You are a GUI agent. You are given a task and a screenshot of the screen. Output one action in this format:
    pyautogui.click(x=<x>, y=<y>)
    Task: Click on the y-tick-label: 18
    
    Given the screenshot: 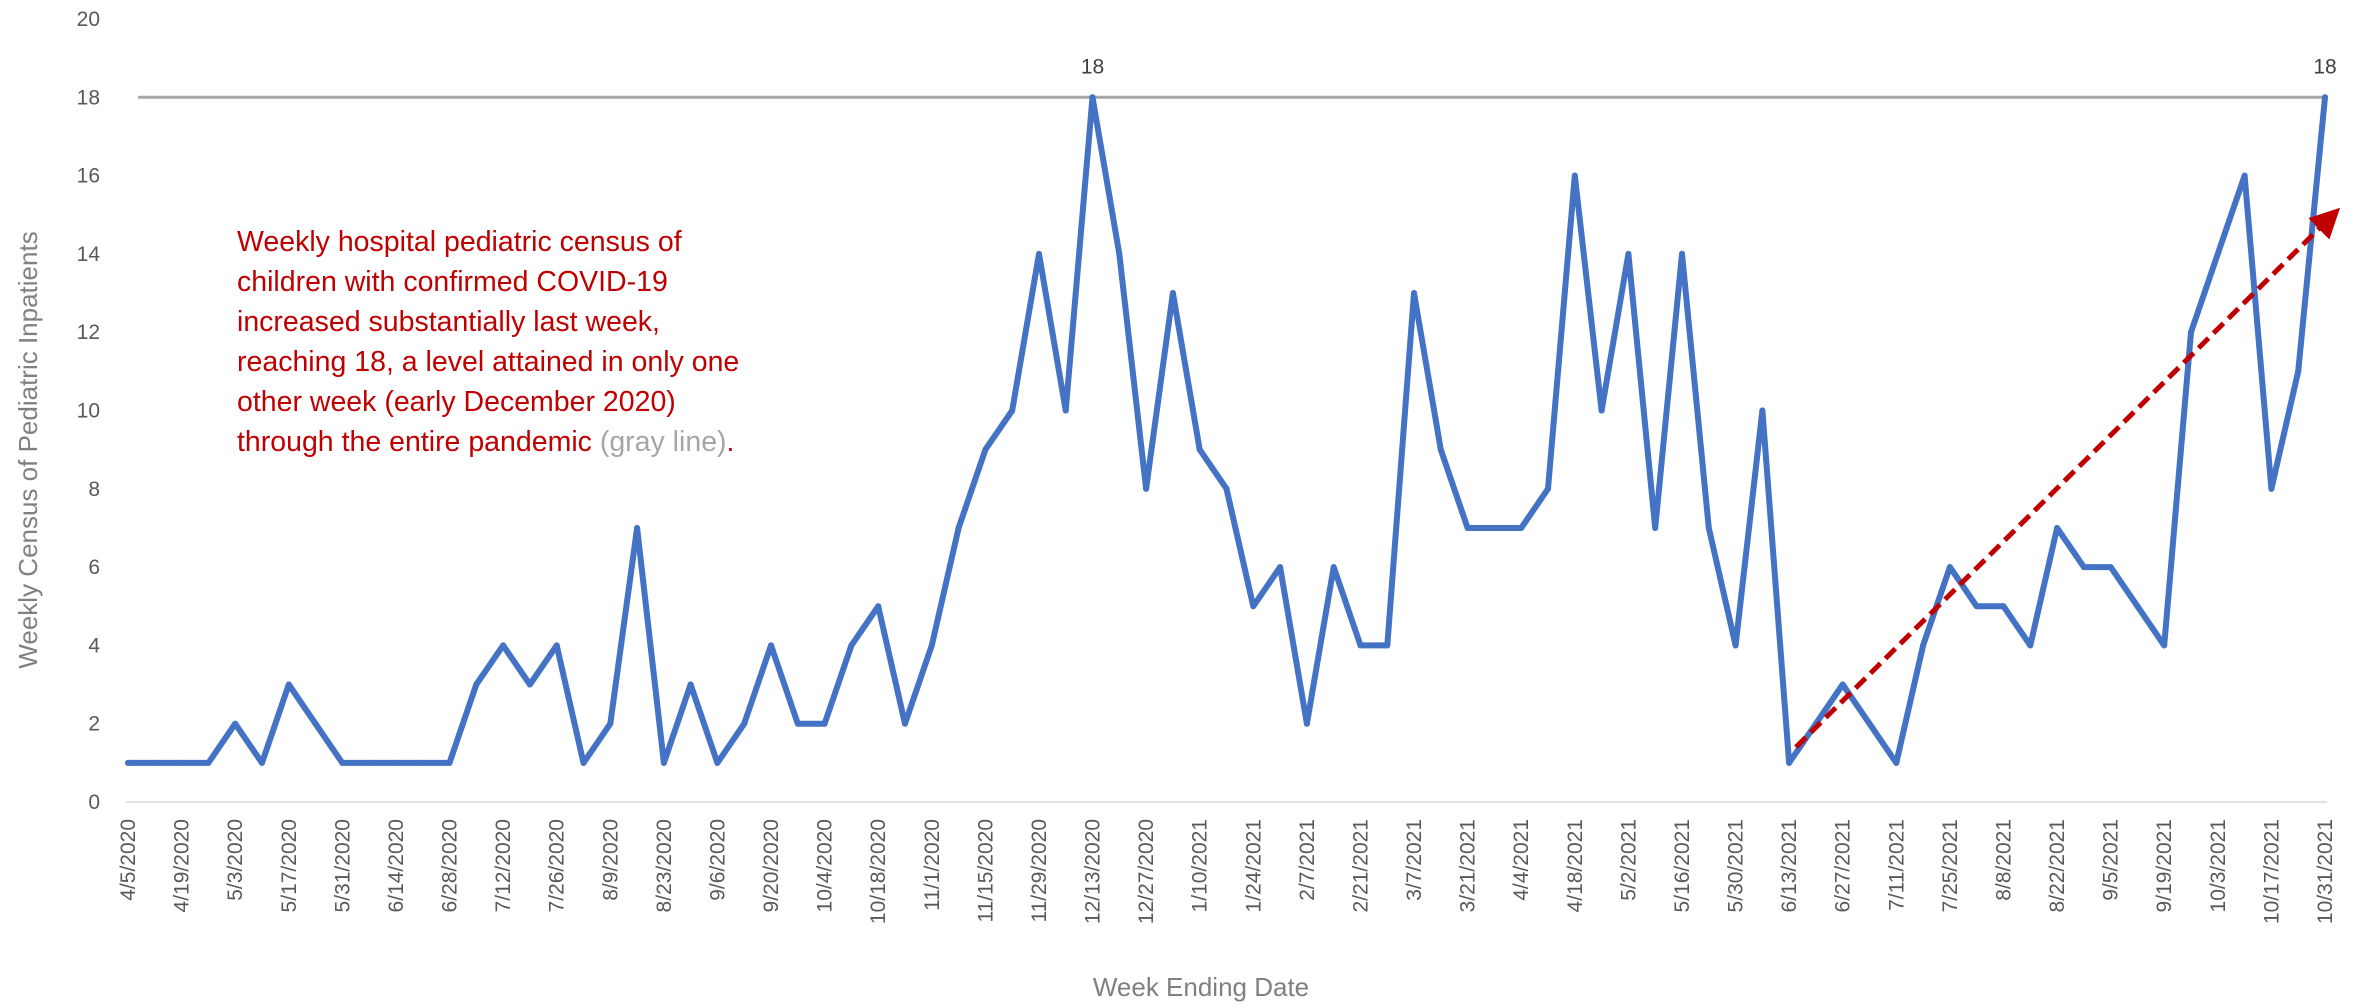 What is the action you would take?
    pyautogui.click(x=88, y=97)
    